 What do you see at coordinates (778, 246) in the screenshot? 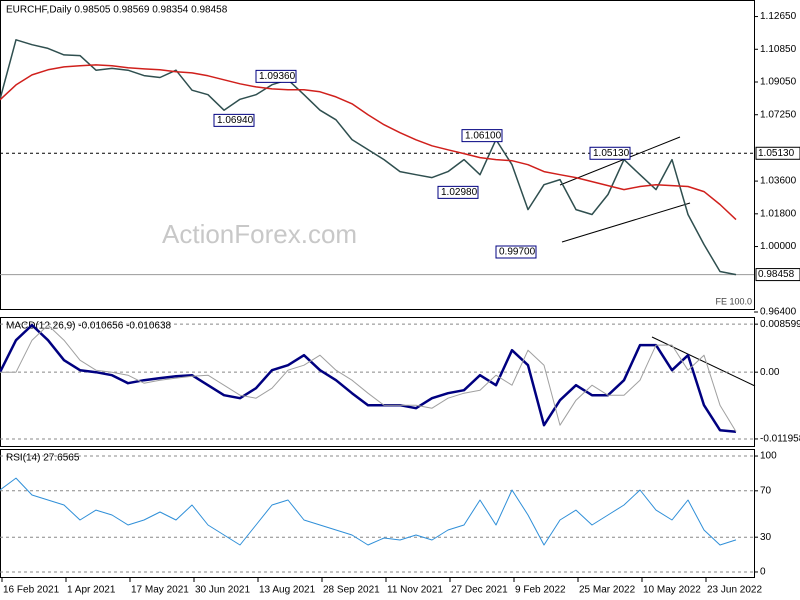
I see `y-tick-label: 1.00000` at bounding box center [778, 246].